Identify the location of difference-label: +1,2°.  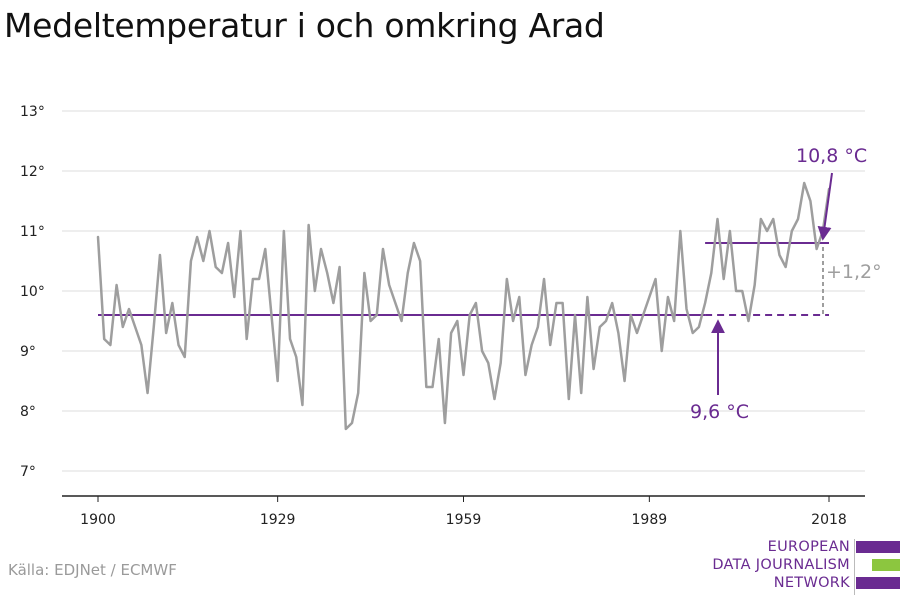
(854, 272).